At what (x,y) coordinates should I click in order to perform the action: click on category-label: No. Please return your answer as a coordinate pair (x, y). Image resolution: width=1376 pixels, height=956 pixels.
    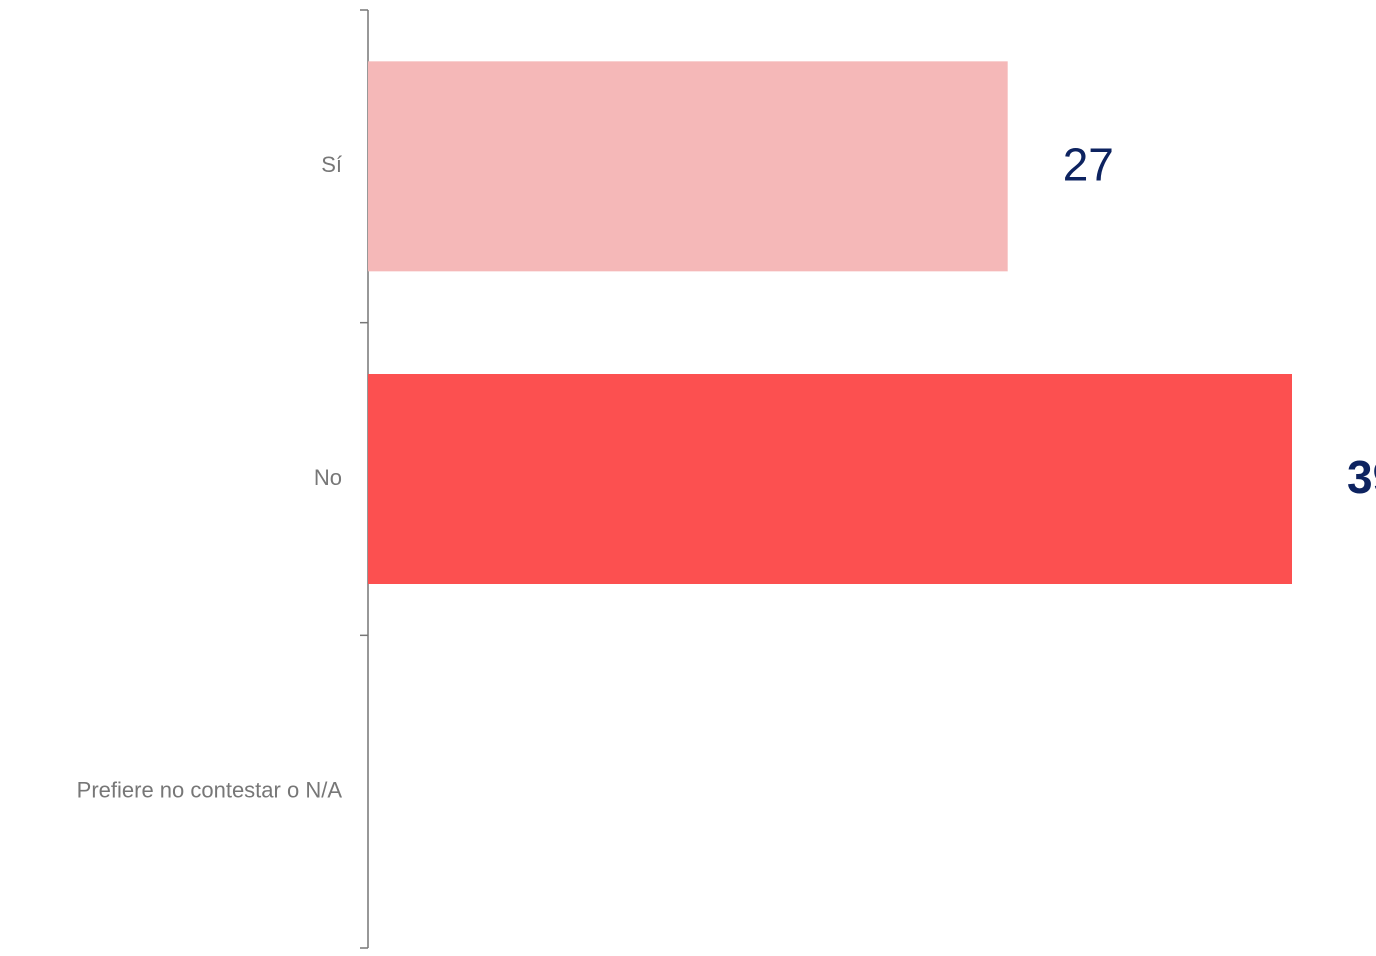
    Looking at the image, I should click on (328, 477).